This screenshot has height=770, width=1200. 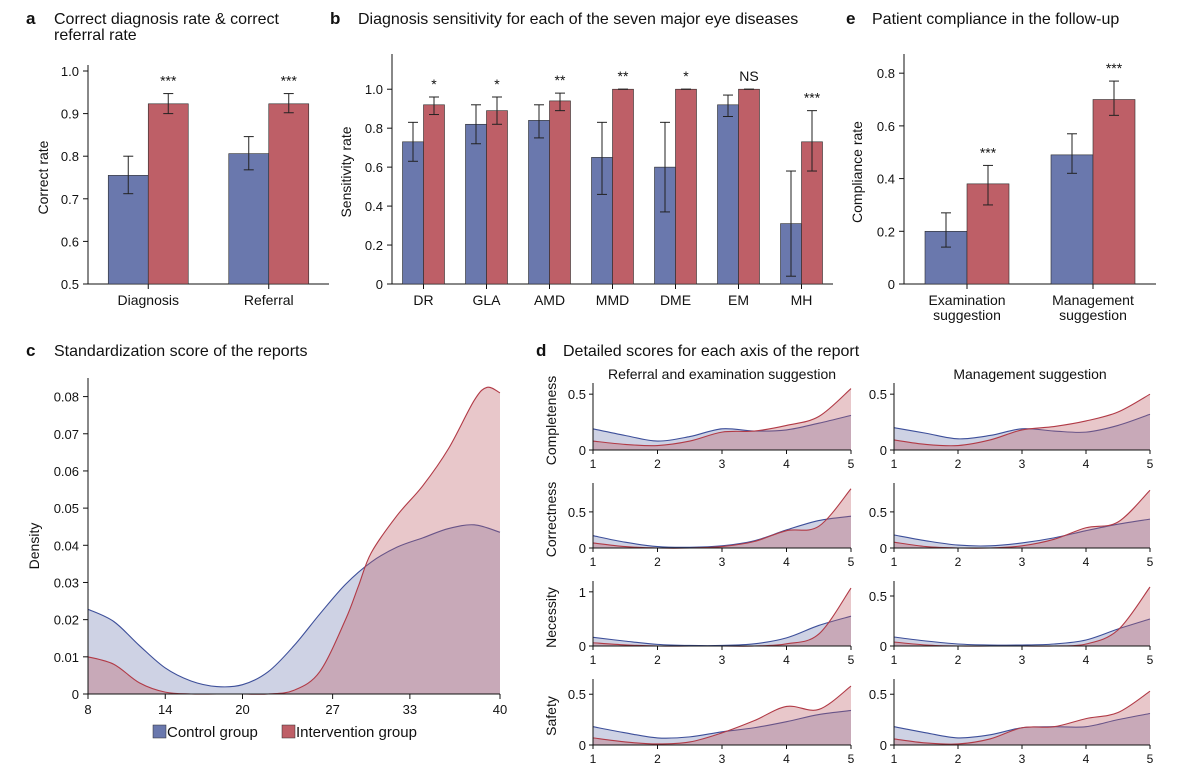 I want to click on chart-title: Correct diagnosis rate & correct, so click(x=167, y=19).